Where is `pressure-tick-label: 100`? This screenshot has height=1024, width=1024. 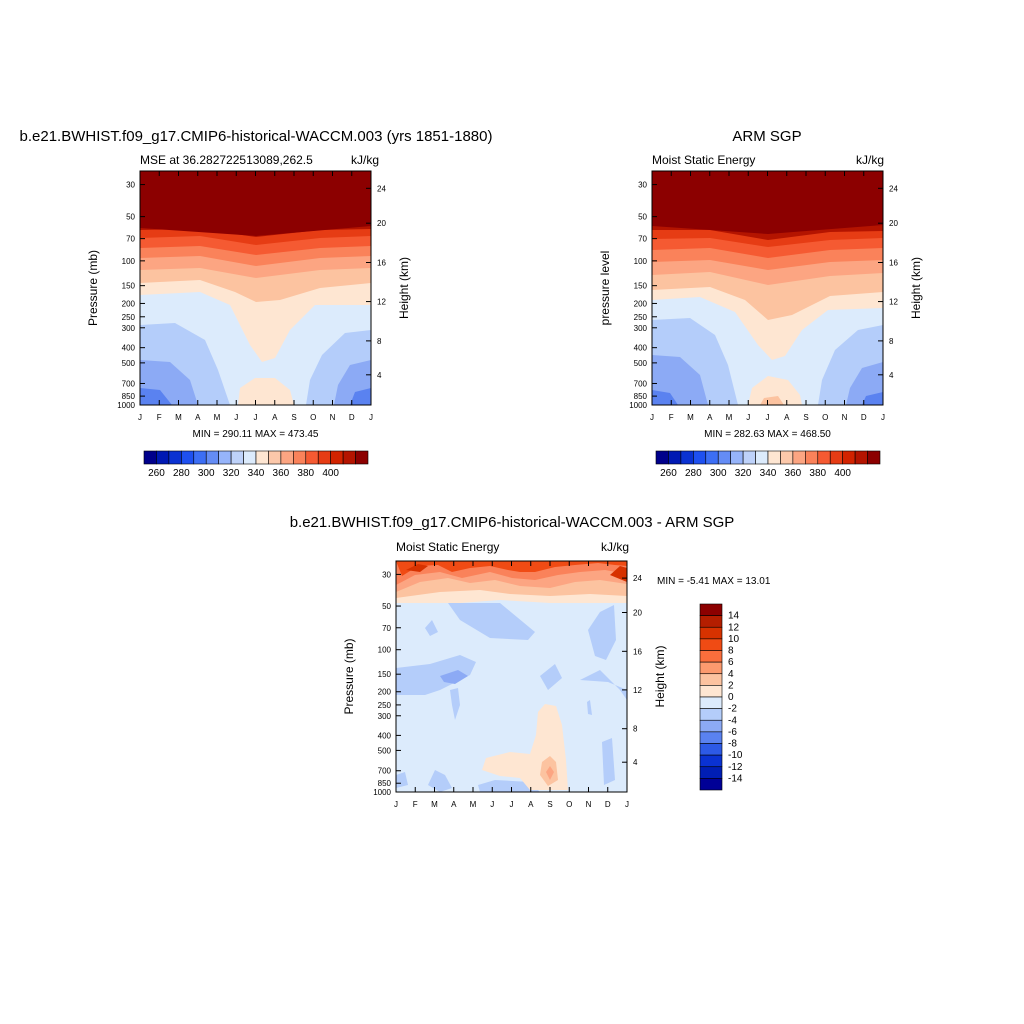 pressure-tick-label: 100 is located at coordinates (129, 261).